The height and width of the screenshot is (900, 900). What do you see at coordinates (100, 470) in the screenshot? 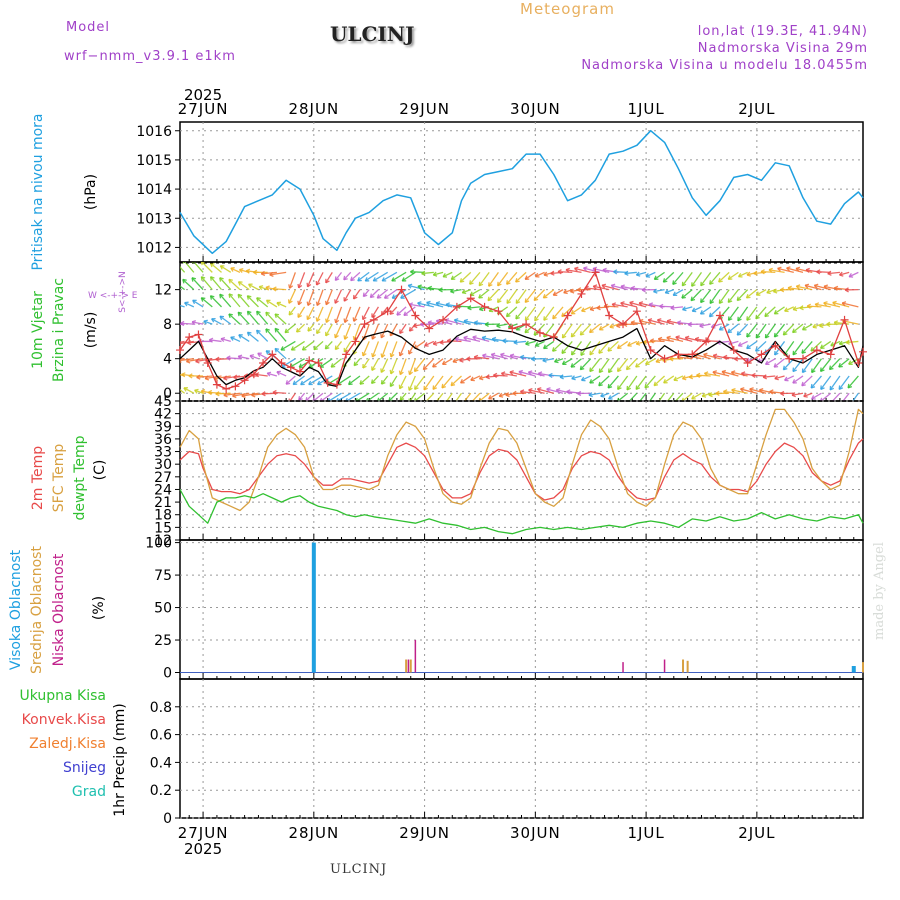
I see `temp-unit: (C)` at bounding box center [100, 470].